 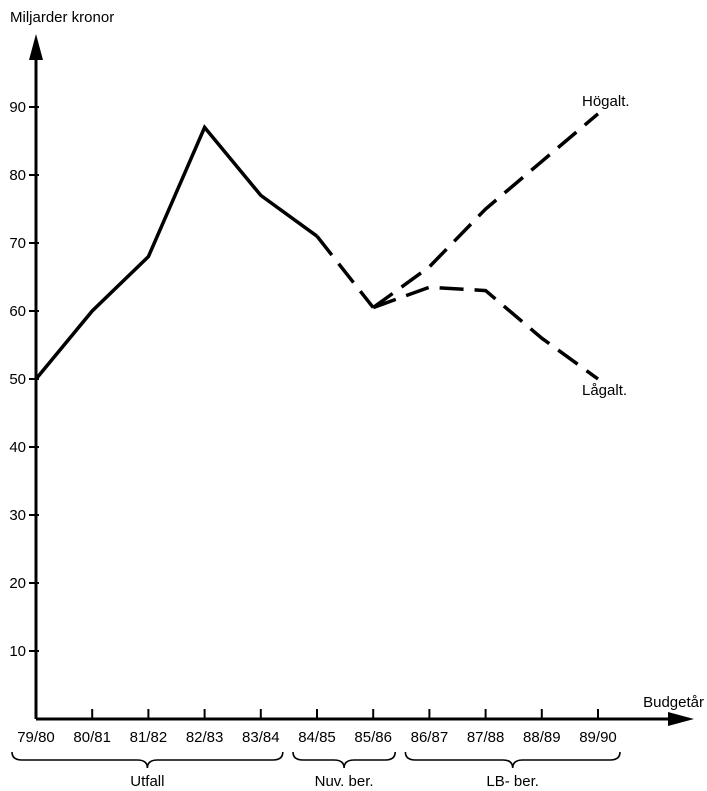 I want to click on x-tick-label: 81/82, so click(x=149, y=737).